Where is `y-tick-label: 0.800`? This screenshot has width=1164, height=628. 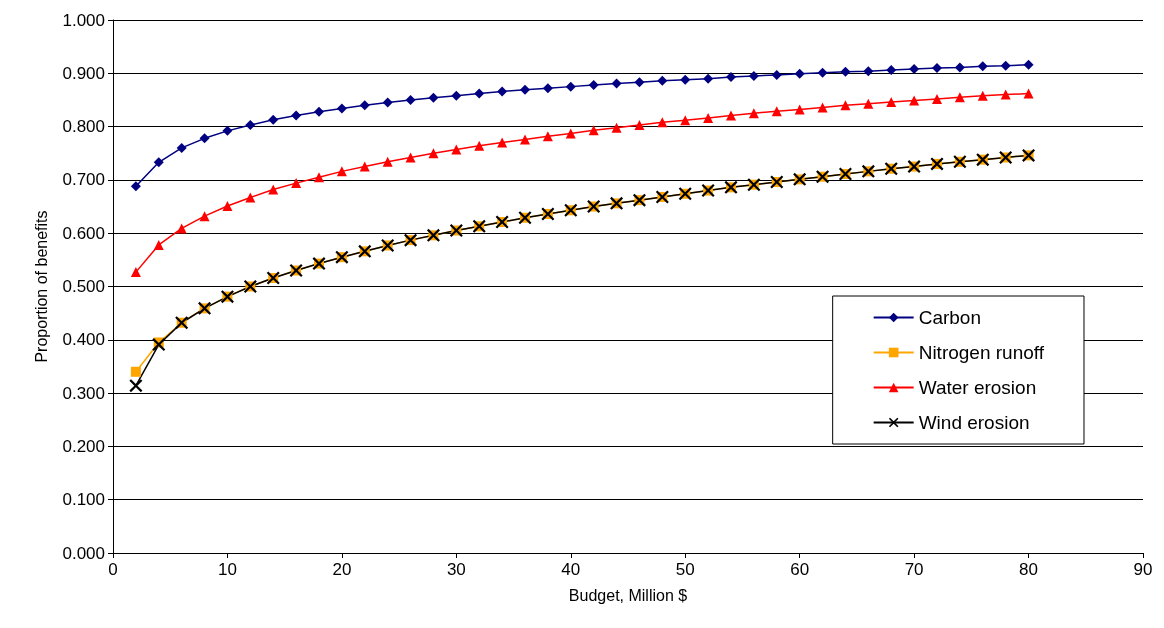
y-tick-label: 0.800 is located at coordinates (83, 127).